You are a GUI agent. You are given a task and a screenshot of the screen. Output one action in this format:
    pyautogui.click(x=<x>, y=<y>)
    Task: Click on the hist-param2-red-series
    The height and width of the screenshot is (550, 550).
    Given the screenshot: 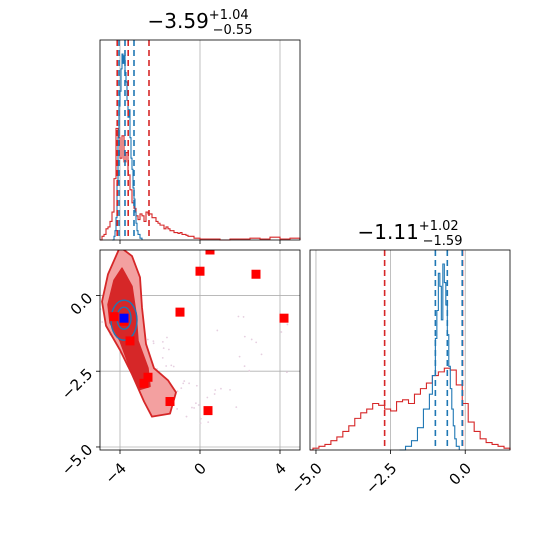 What is the action you would take?
    pyautogui.click(x=410, y=409)
    